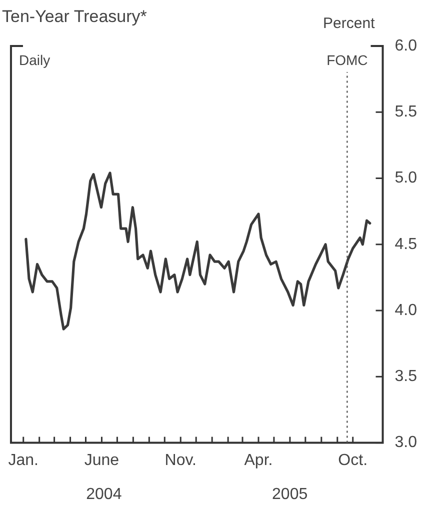 This screenshot has width=433, height=508. What do you see at coordinates (406, 112) in the screenshot?
I see `y-tick-label: 5.5` at bounding box center [406, 112].